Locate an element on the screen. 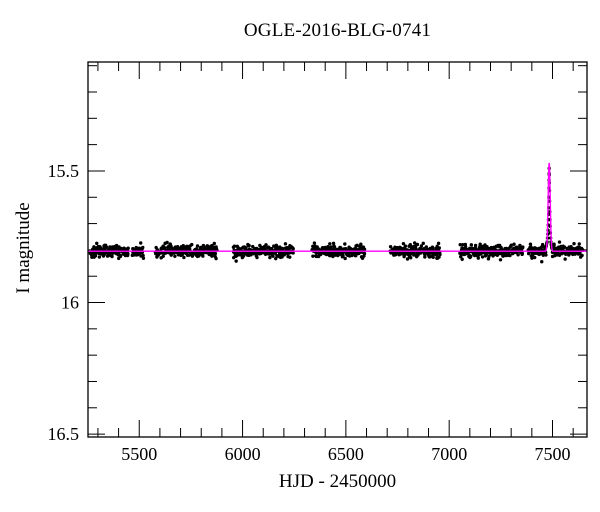 The height and width of the screenshot is (512, 600). x-tick-labels: 5500 6000 6500 7000 7500 is located at coordinates (345, 454).